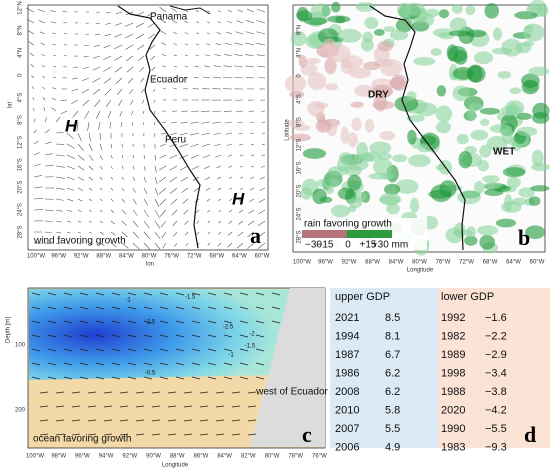  Describe the element at coordinates (82, 457) in the screenshot. I see `lon-tick: 96°W` at that location.